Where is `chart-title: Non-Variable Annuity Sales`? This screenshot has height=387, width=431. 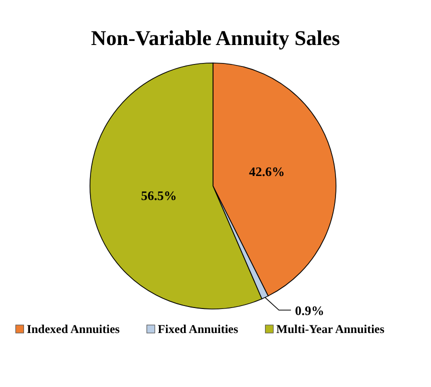 chart-title: Non-Variable Annuity Sales is located at coordinates (215, 38).